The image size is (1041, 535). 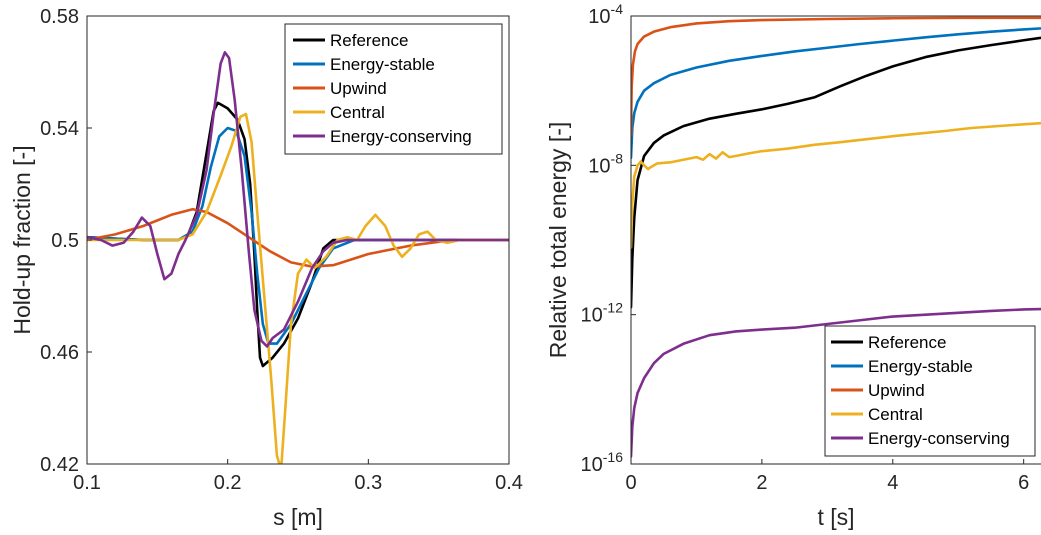 What do you see at coordinates (836, 76) in the screenshot?
I see `right-series-line-upwind` at bounding box center [836, 76].